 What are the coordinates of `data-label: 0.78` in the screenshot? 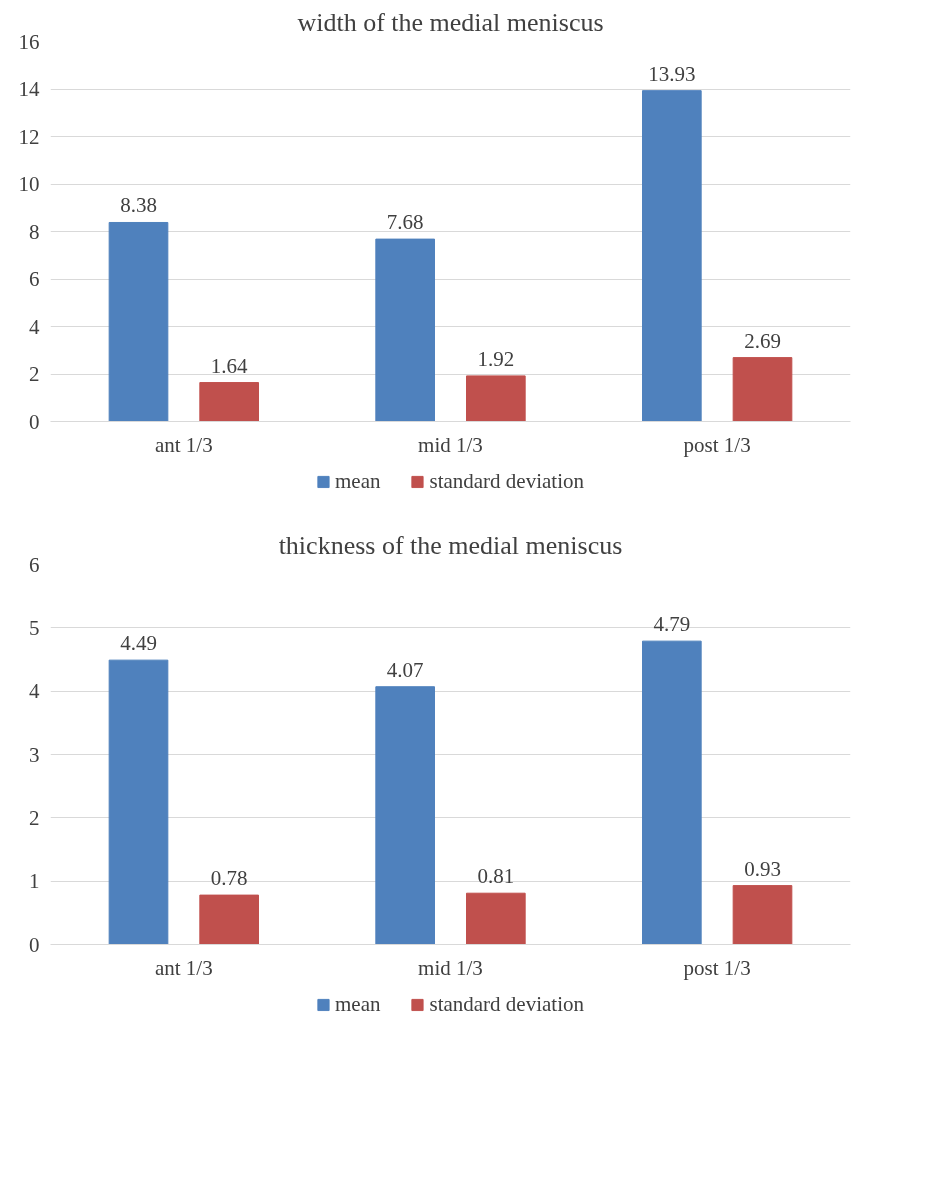 It's located at (229, 878).